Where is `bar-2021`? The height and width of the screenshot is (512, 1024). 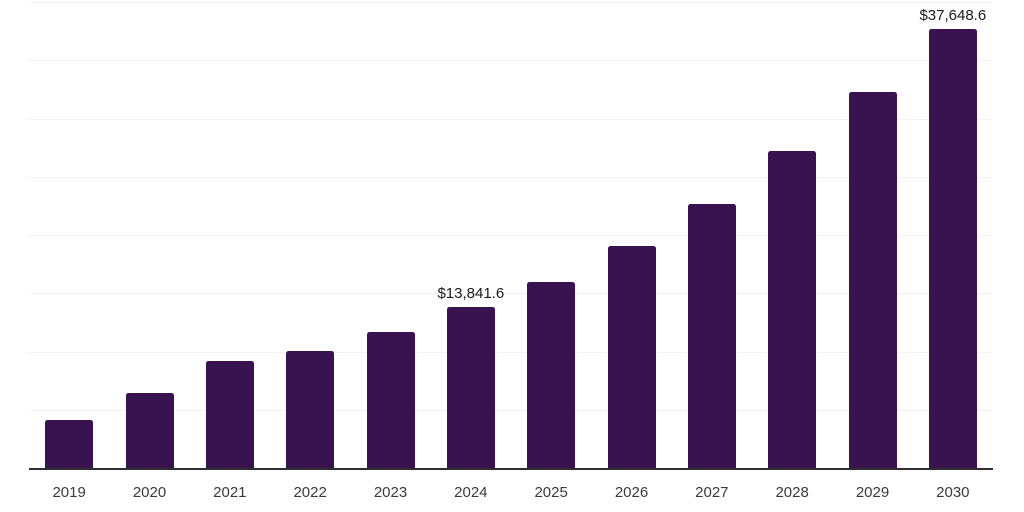 bar-2021 is located at coordinates (229, 414).